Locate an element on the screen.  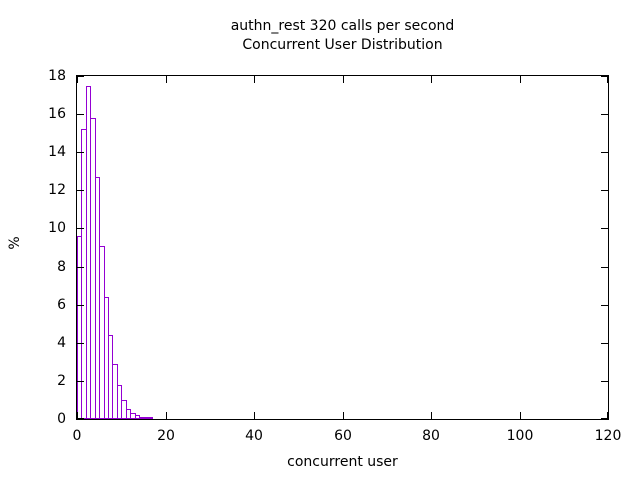
y-tick-label: 6 is located at coordinates (61, 305).